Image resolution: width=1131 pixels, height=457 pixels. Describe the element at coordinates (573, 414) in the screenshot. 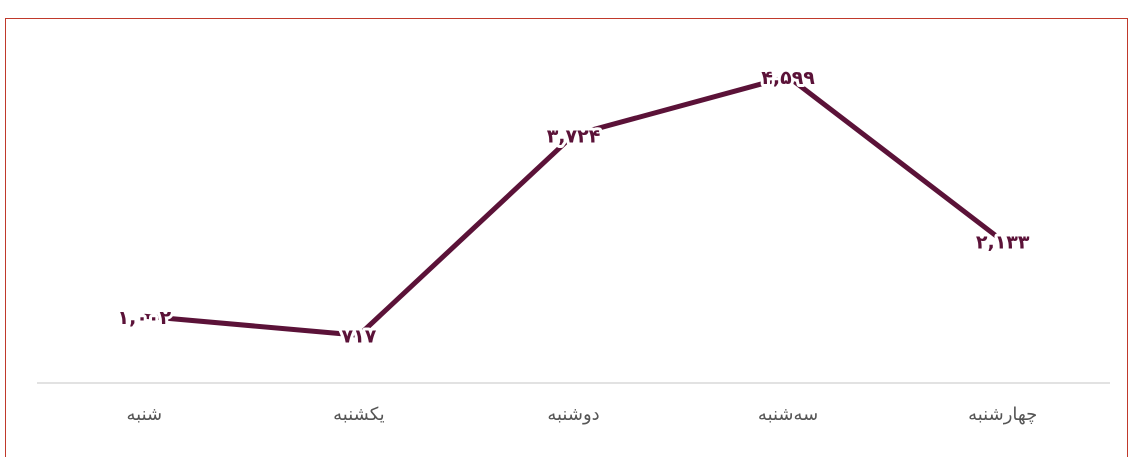

I see `x-tick-label: دوشنبه` at that location.